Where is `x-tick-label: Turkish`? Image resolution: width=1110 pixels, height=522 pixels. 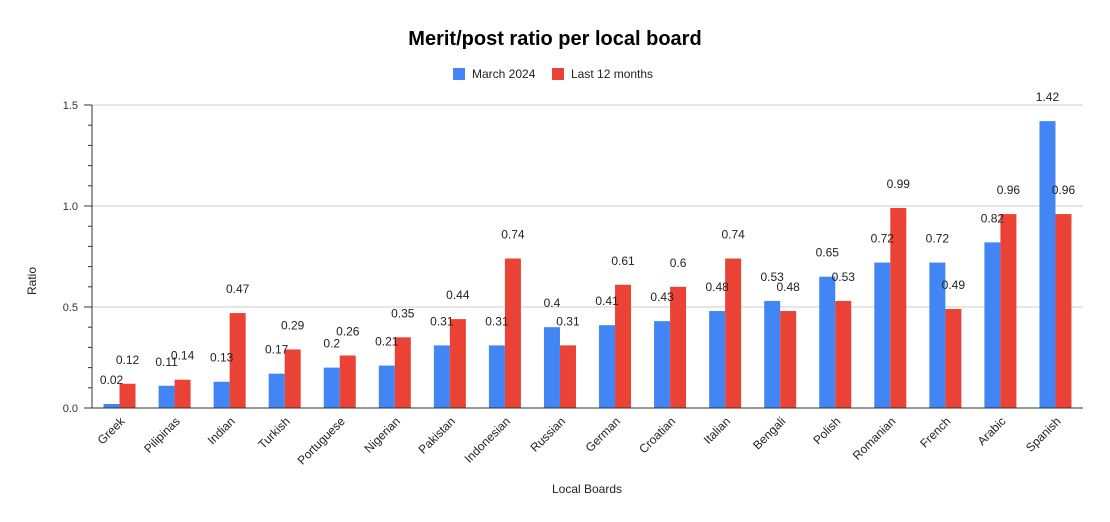
x-tick-label: Turkish is located at coordinates (273, 432).